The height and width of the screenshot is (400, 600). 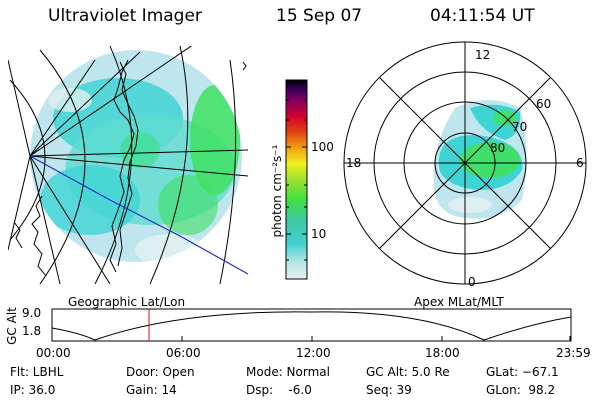 What do you see at coordinates (483, 55) in the screenshot?
I see `mlt-label-12: 12` at bounding box center [483, 55].